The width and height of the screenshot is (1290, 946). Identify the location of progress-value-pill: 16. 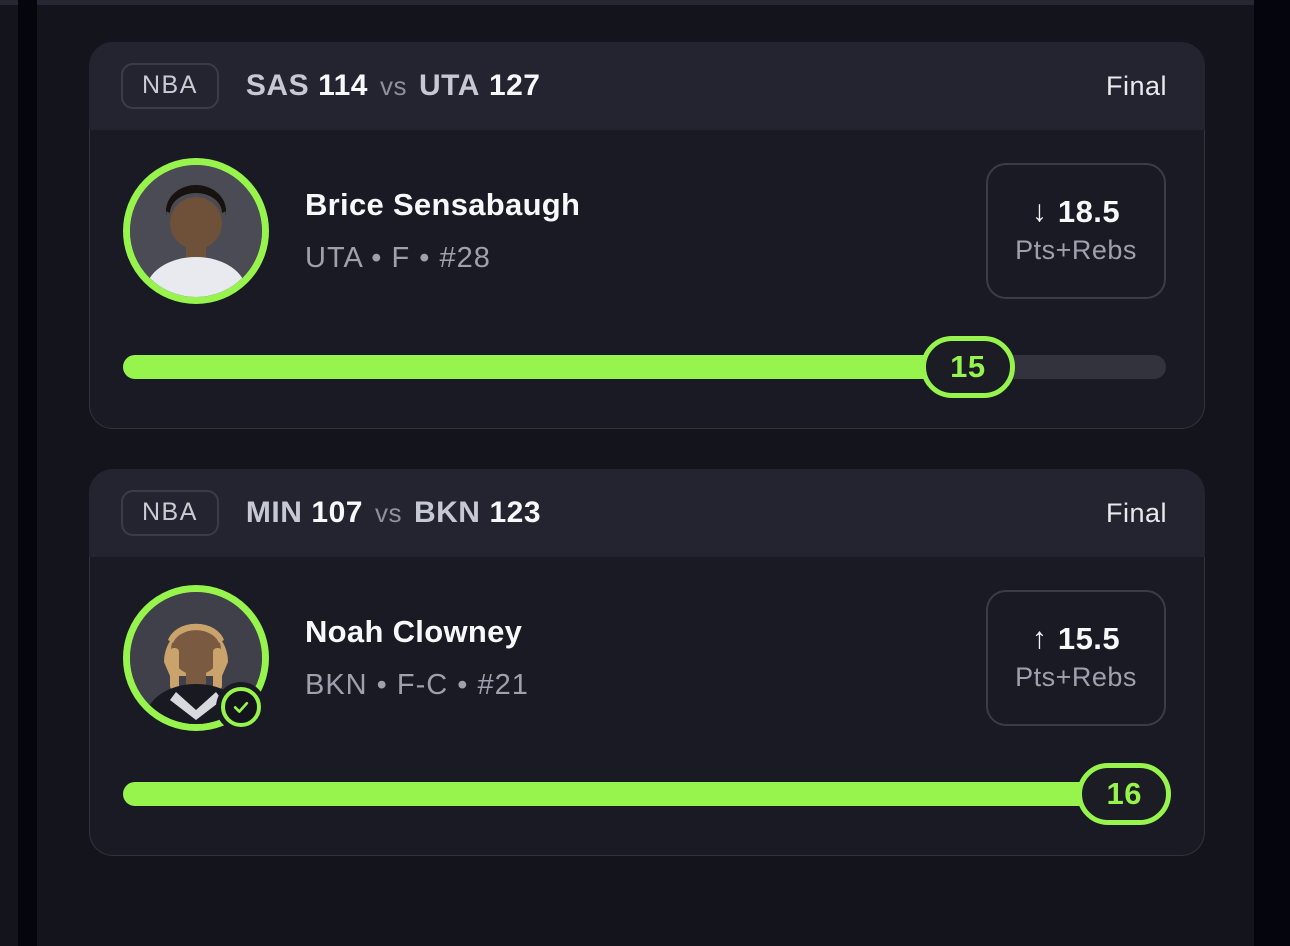
(1124, 794).